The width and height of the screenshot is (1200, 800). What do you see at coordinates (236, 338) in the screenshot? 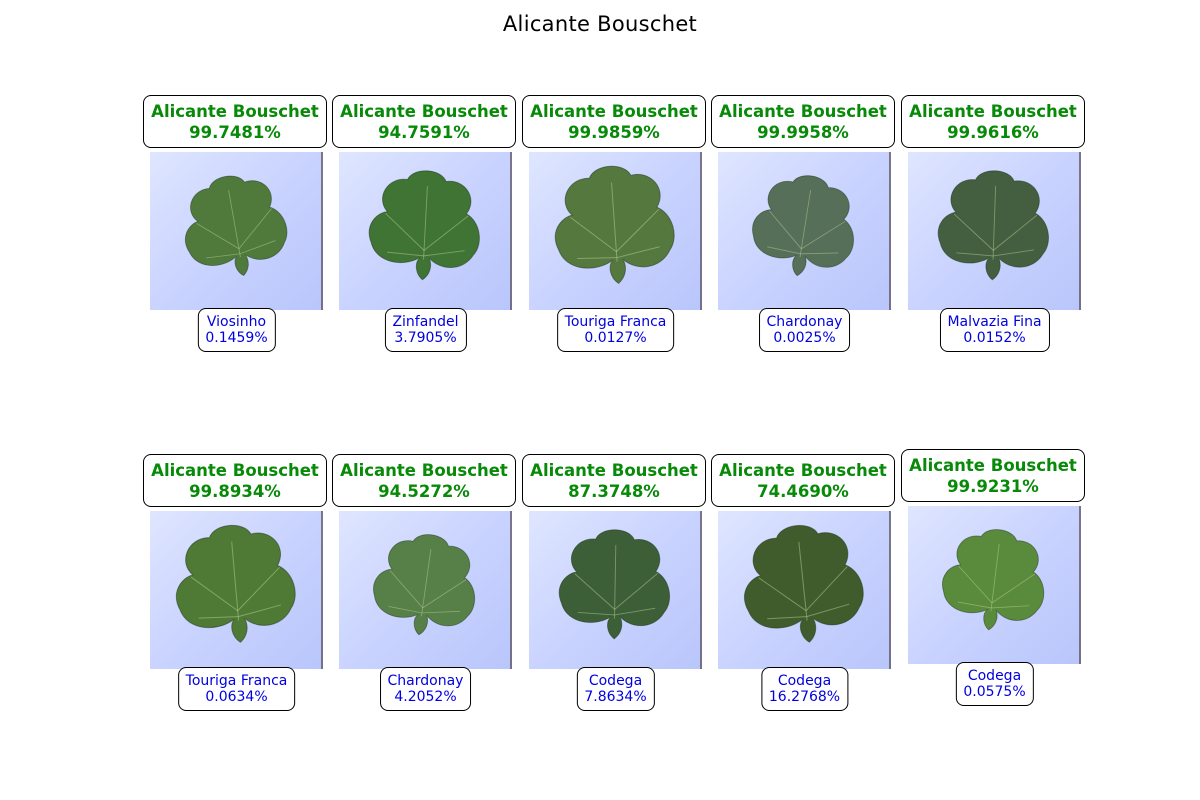
I see `second-prediction-percent: 0.1459%` at bounding box center [236, 338].